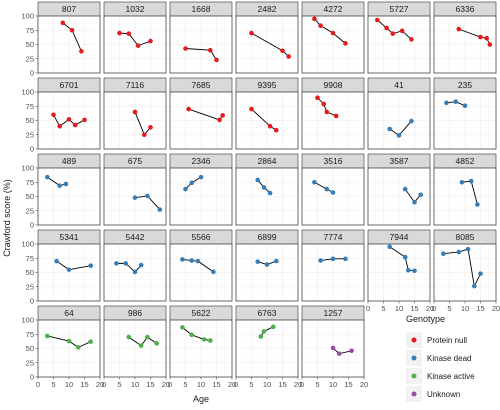 The image size is (500, 410). What do you see at coordinates (267, 161) in the screenshot?
I see `facet-label: 2864` at bounding box center [267, 161].